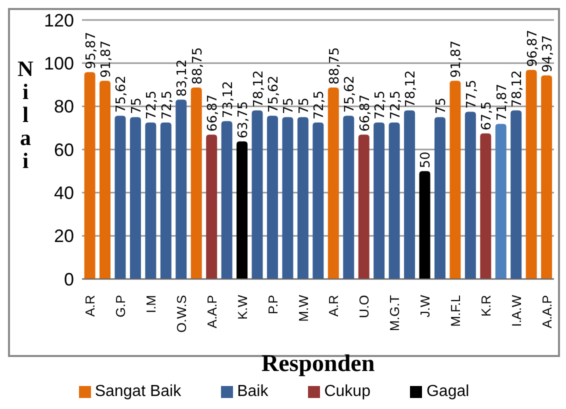 The height and width of the screenshot is (409, 566). Describe the element at coordinates (120, 306) in the screenshot. I see `x-tick-label: G.P` at that location.